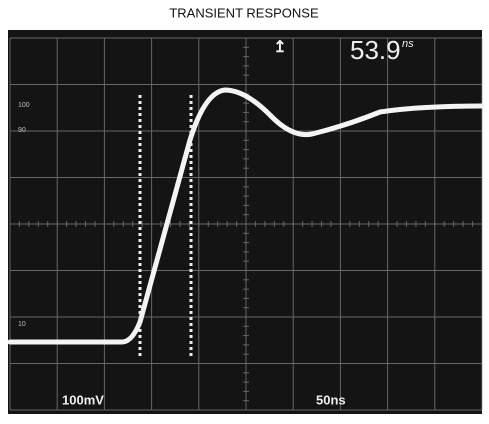 The image size is (489, 424). I want to click on level-label: 90, so click(22, 130).